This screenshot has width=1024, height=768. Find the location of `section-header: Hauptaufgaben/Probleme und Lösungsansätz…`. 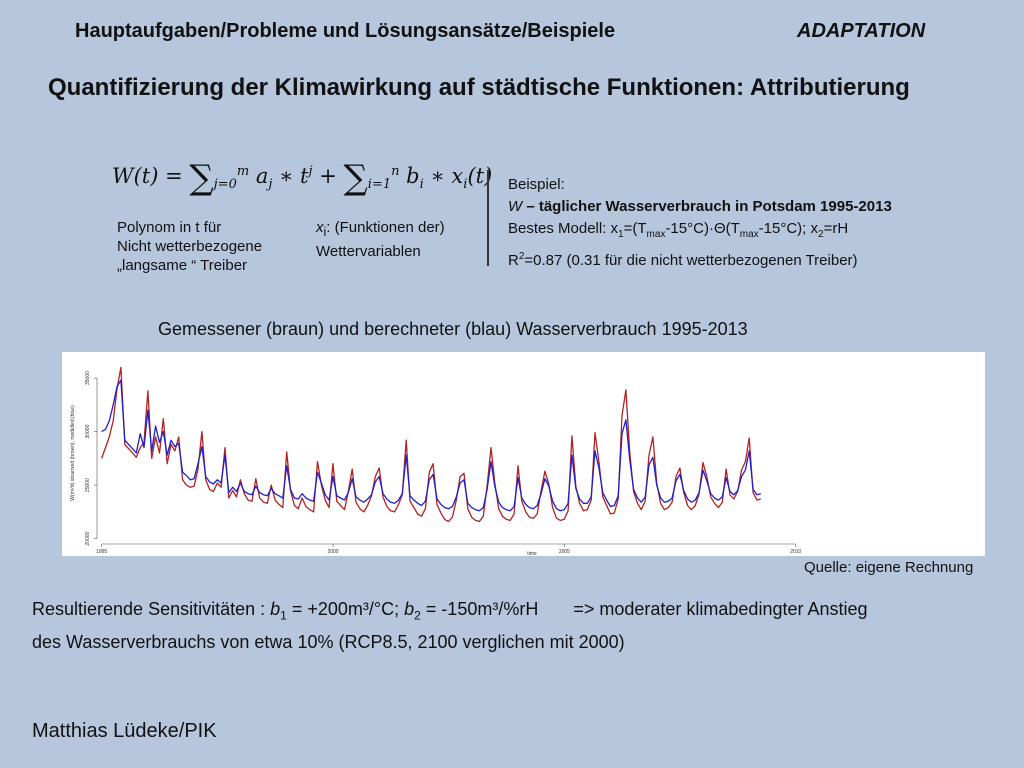

section-header: Hauptaufgaben/Probleme und Lösungsansätz… is located at coordinates (345, 31).